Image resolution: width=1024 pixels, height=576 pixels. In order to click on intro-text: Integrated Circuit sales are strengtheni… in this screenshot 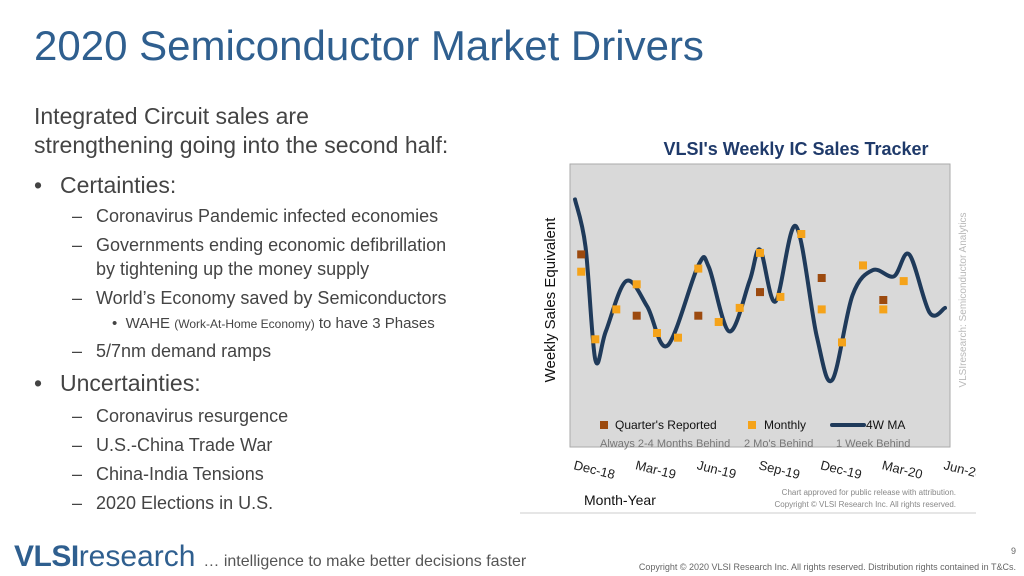, I will do `click(274, 131)`.